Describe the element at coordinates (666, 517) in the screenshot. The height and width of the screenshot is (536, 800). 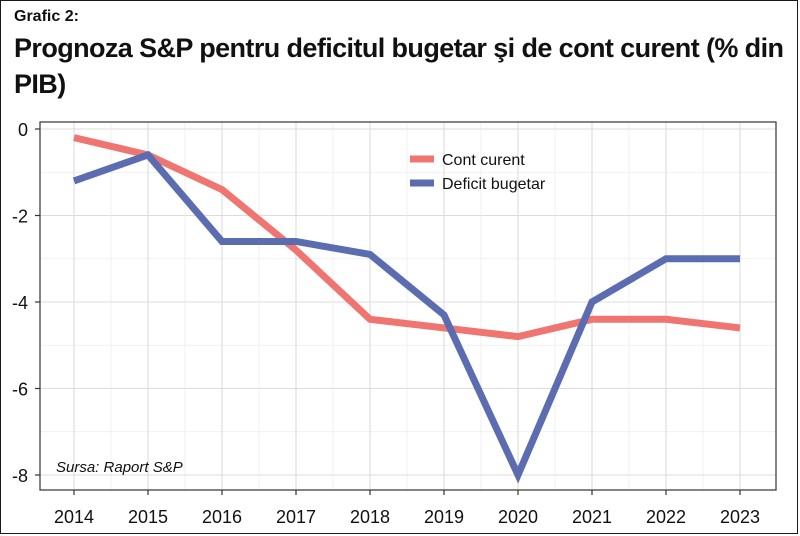
I see `x-tick-label: 2022` at that location.